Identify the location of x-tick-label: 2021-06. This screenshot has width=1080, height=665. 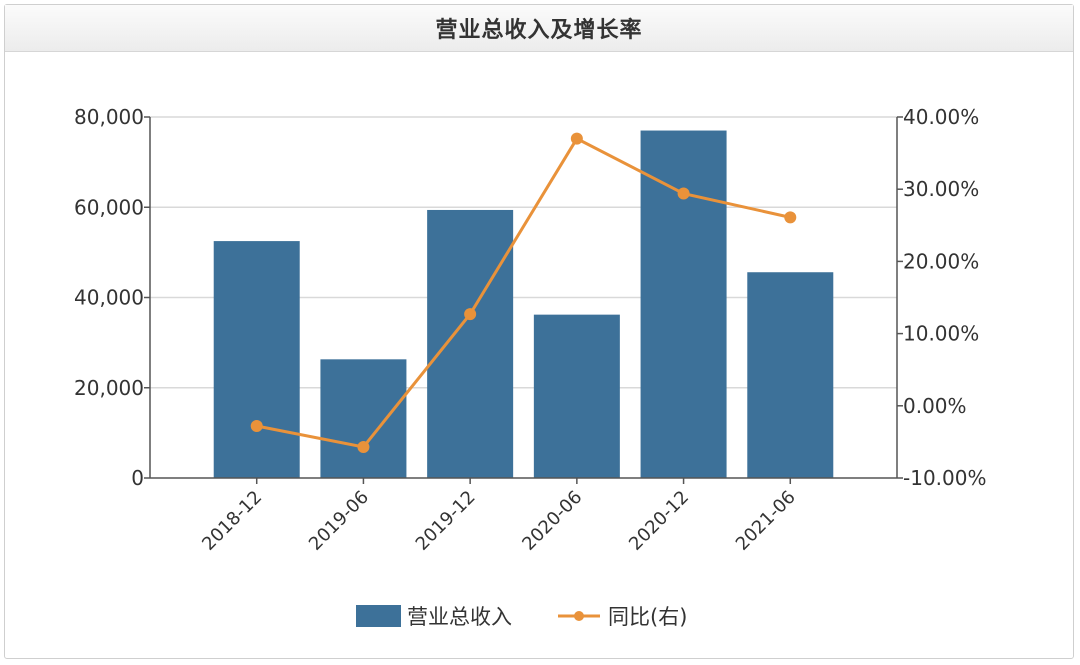
(766, 521).